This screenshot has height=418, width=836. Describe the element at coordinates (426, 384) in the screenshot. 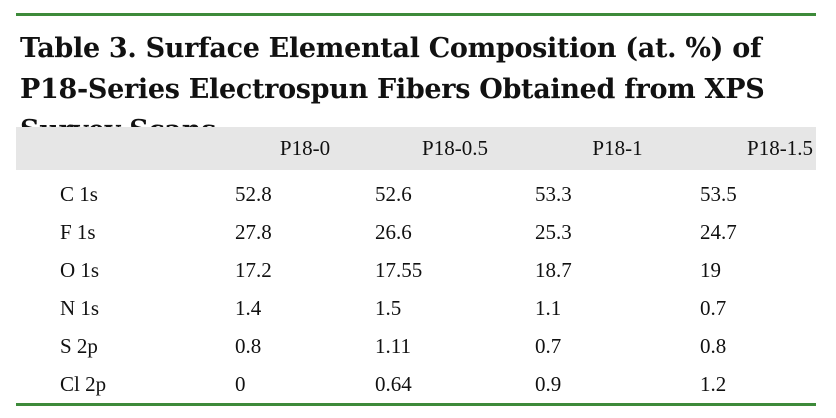

I see `table-row: Cl 2p 0 0.64 0.9 1.2` at that location.